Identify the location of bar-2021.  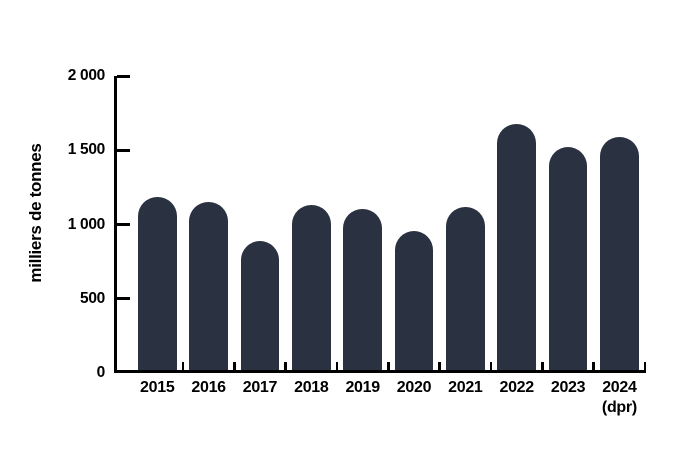
(465, 289).